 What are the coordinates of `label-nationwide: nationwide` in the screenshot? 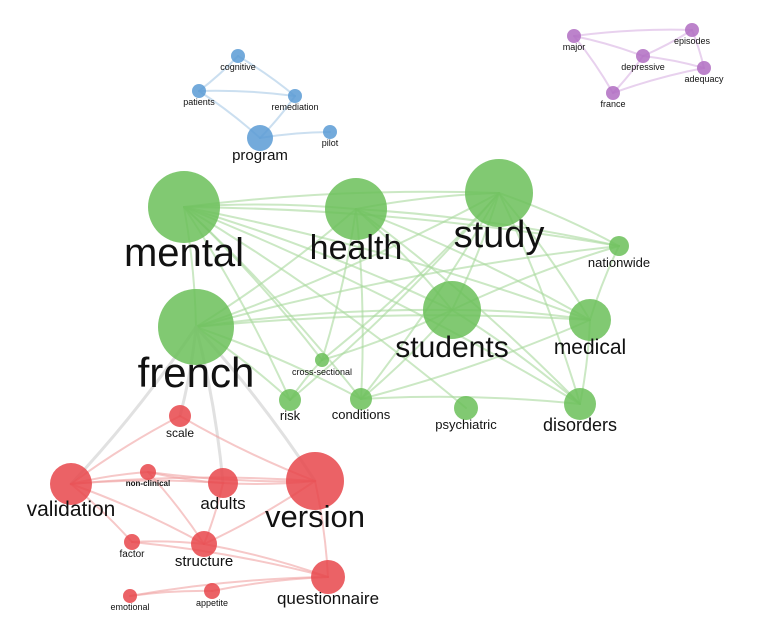 It's located at (619, 262).